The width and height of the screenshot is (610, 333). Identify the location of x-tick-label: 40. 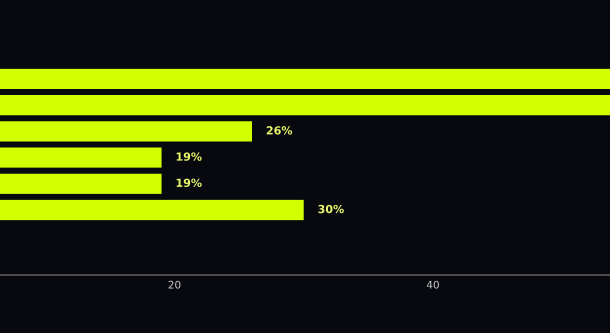
(432, 284).